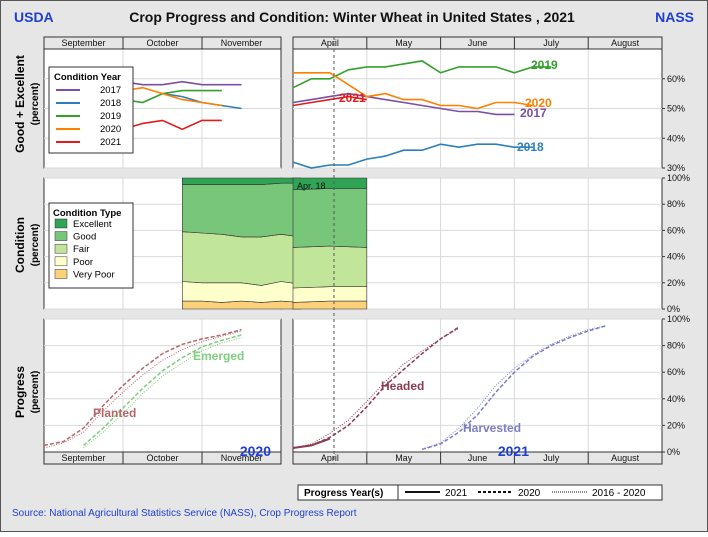 This screenshot has height=537, width=708. I want to click on y-label-good-excellent: Good + Excellent (percent), so click(27, 104).